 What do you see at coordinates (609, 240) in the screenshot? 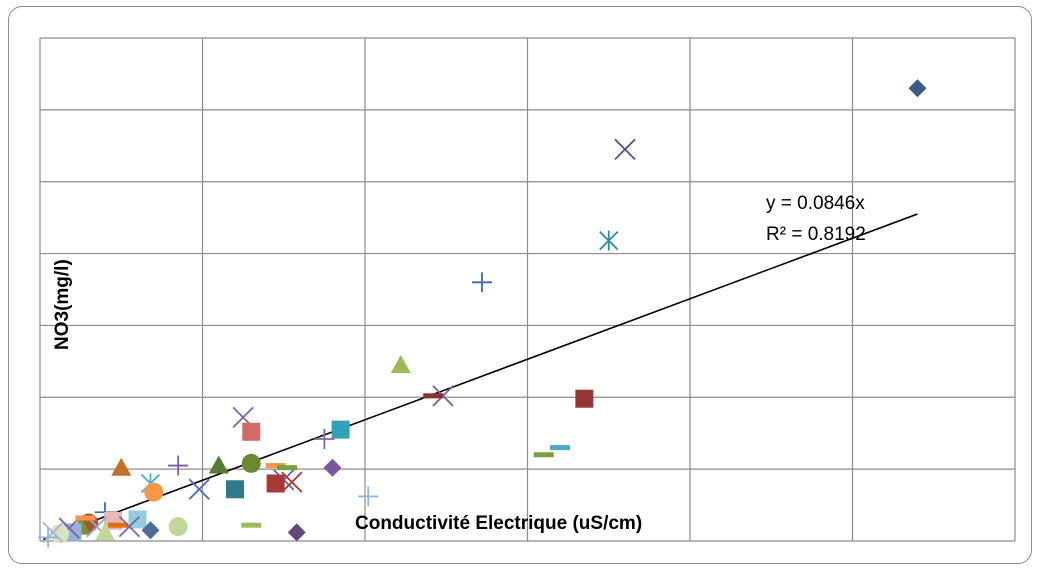
I see `data-point-star` at bounding box center [609, 240].